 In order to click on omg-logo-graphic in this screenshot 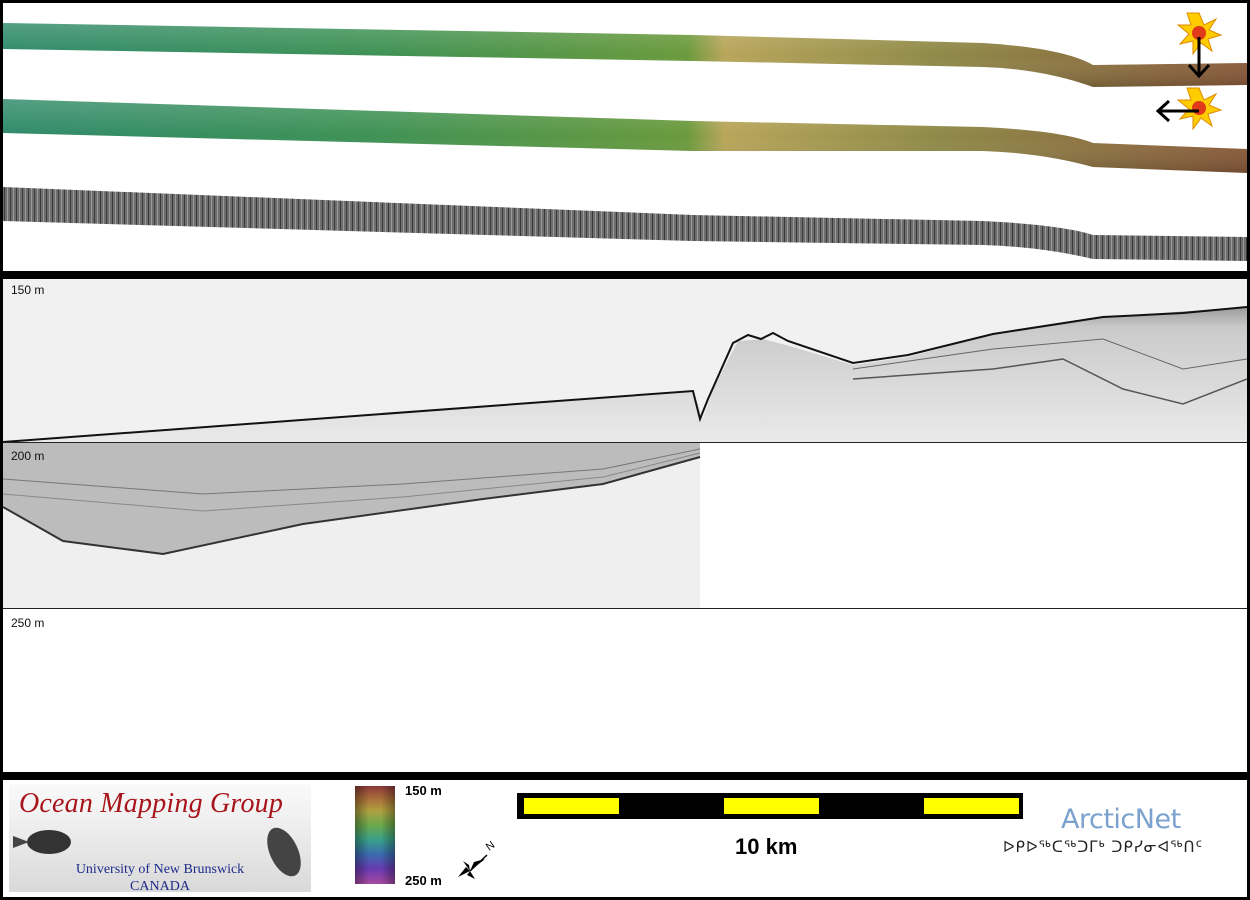, I will do `click(157, 852)`.